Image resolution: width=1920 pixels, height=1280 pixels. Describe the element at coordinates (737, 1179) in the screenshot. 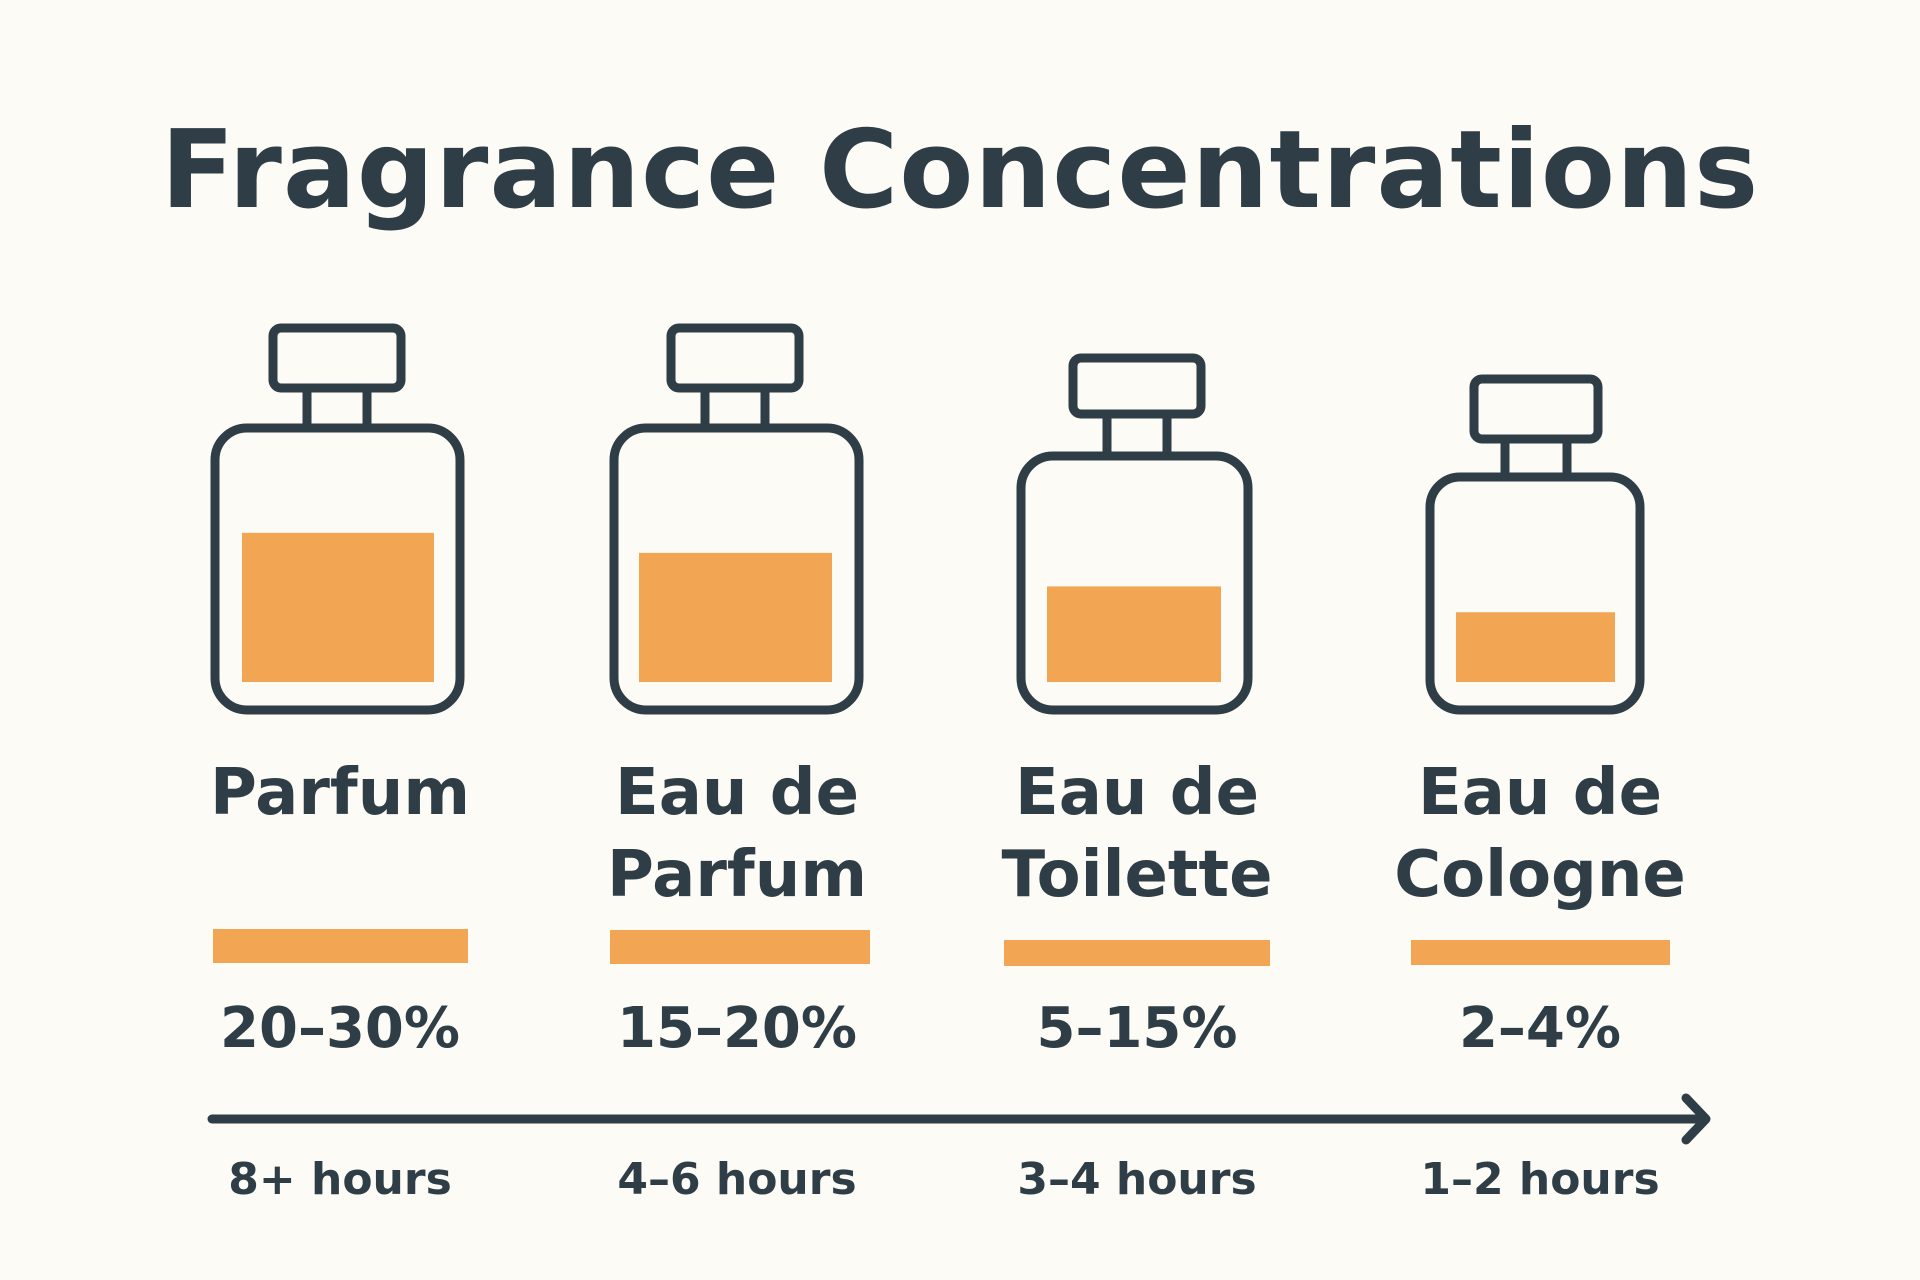

I see `longevity-value: 4–6 hours` at that location.